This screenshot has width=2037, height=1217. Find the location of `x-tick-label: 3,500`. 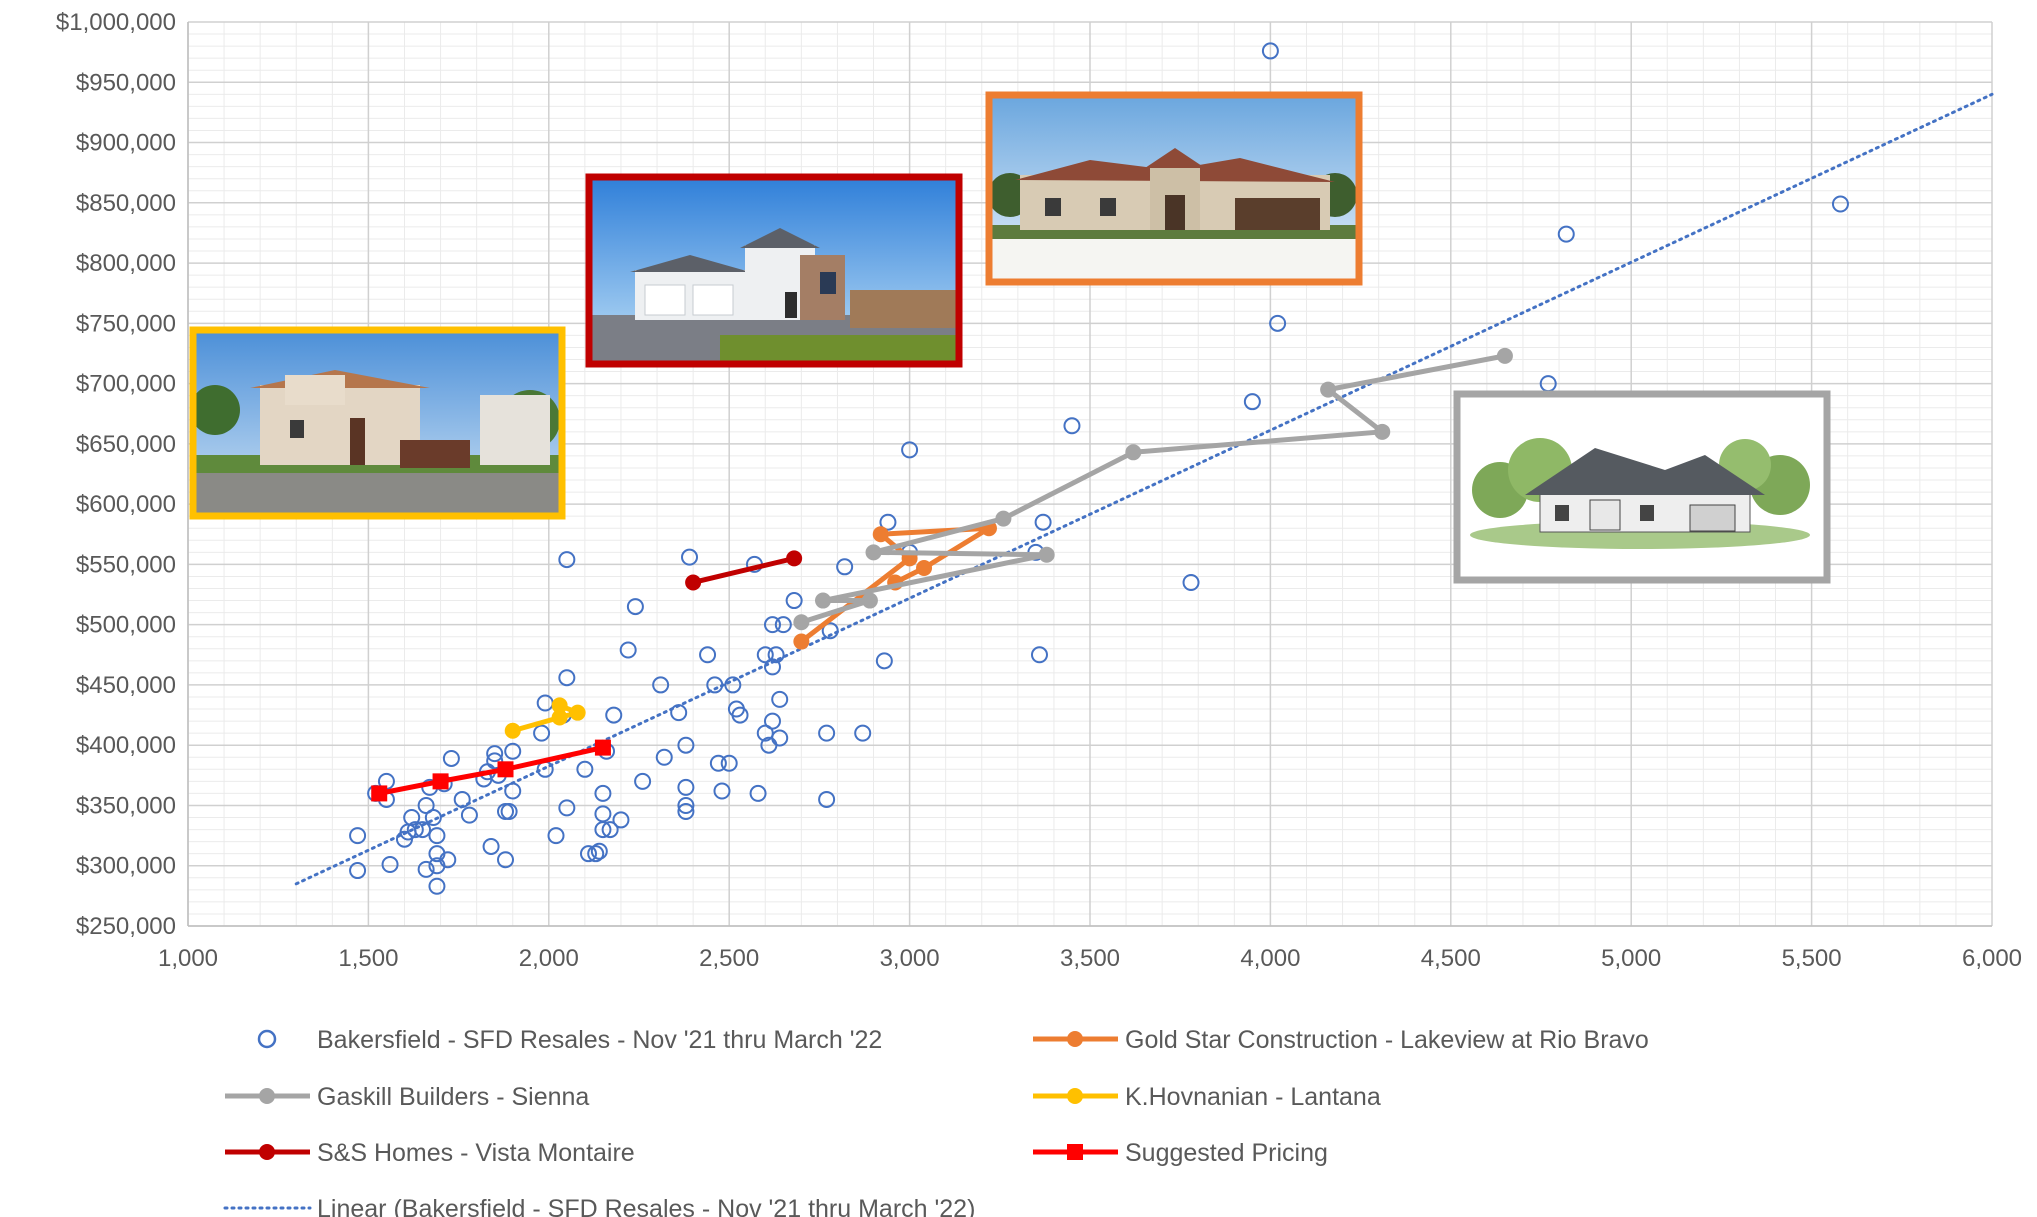

x-tick-label: 3,500 is located at coordinates (1090, 958).